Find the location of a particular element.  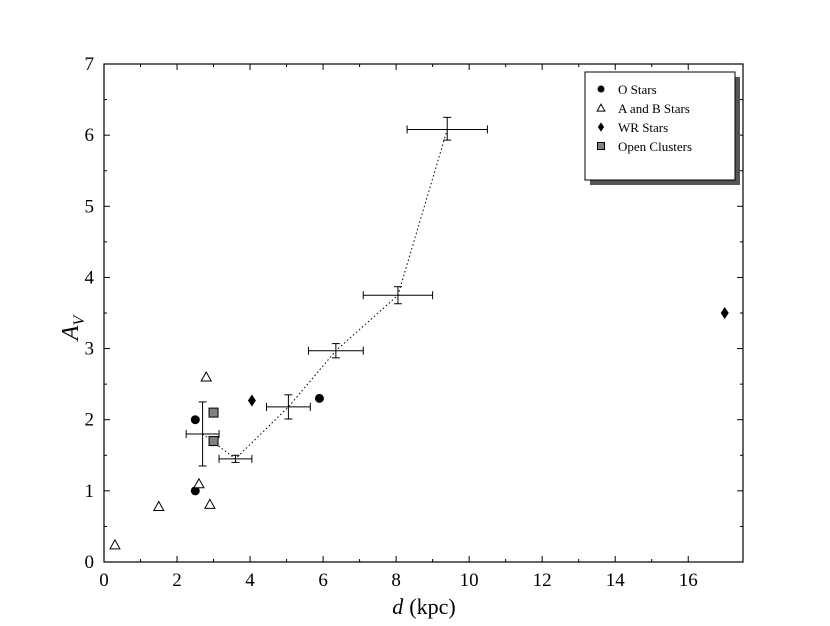

x-tick-label: 8 is located at coordinates (396, 580).